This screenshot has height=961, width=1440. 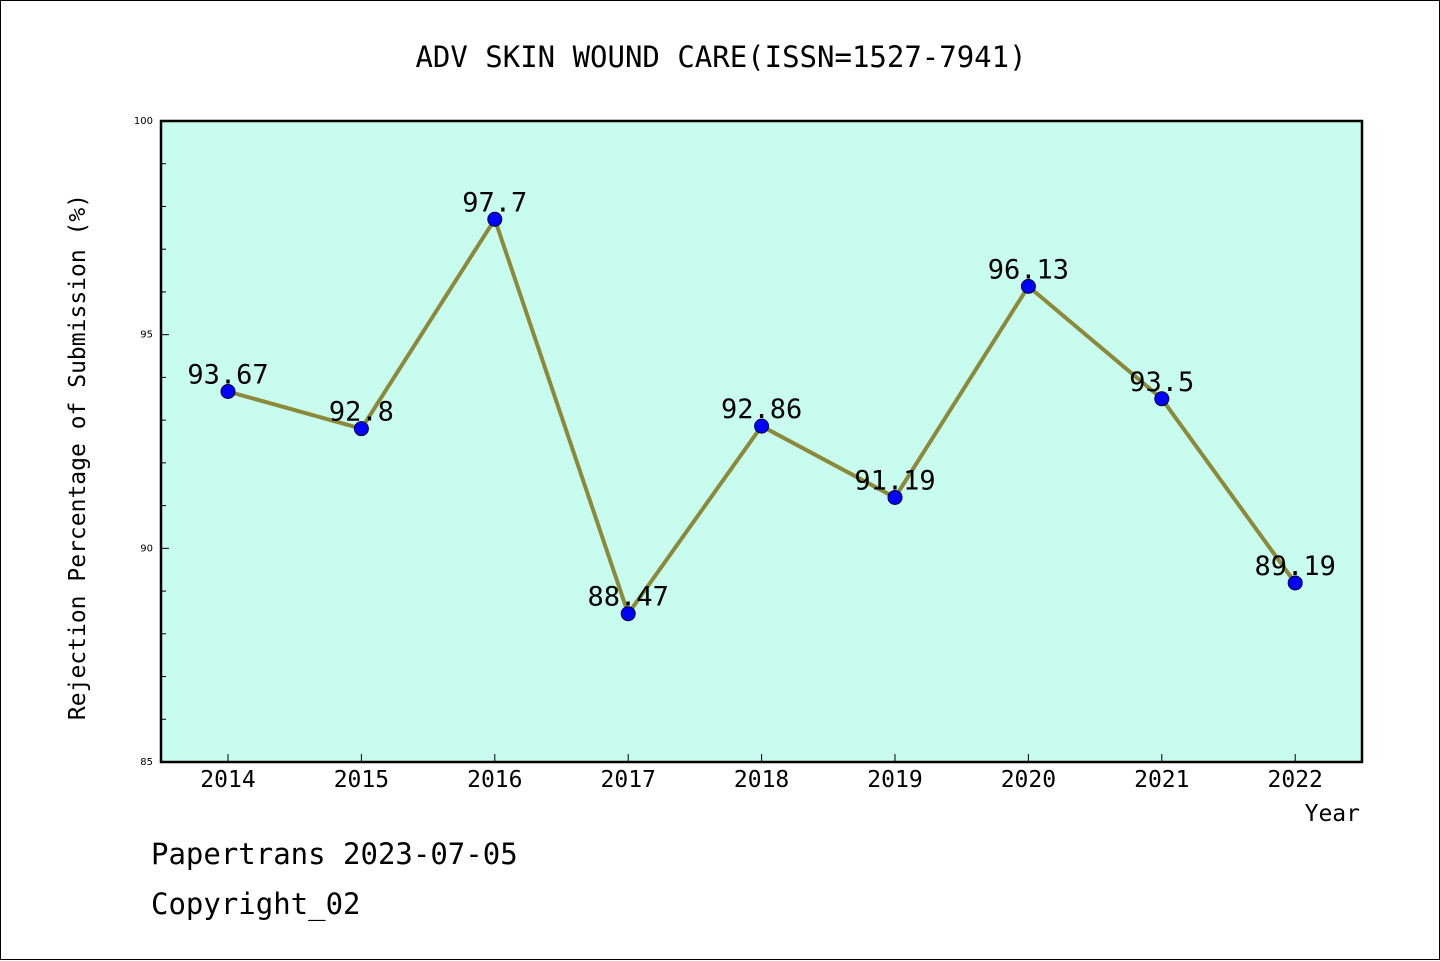 I want to click on data-label: 92.86, so click(x=761, y=409).